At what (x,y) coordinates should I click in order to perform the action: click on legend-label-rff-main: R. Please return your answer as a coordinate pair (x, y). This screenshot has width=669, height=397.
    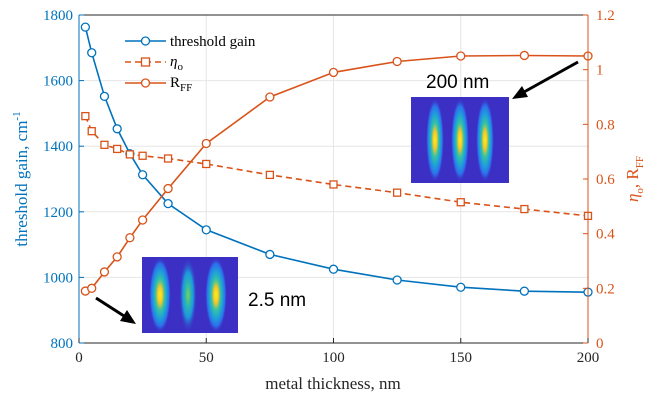
    Looking at the image, I should click on (175, 83).